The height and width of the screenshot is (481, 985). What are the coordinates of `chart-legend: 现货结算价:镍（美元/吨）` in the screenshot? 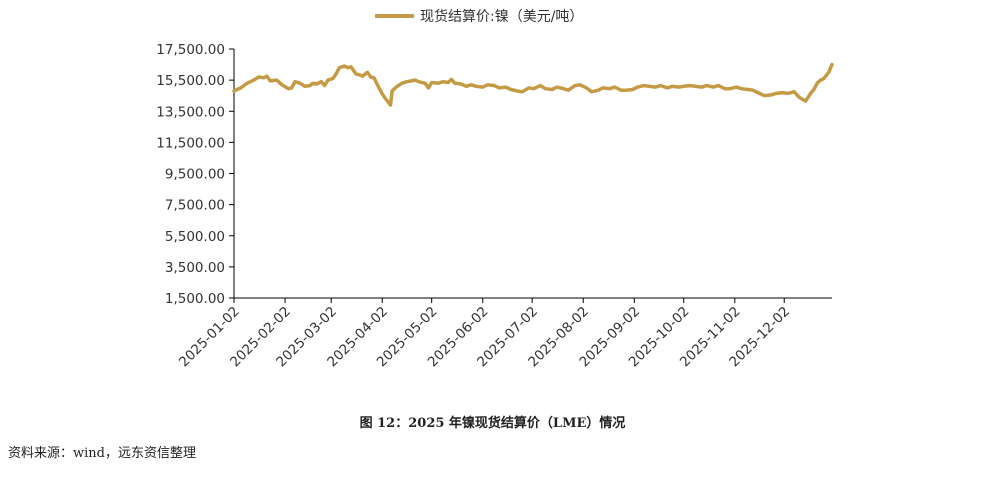 It's located at (479, 16).